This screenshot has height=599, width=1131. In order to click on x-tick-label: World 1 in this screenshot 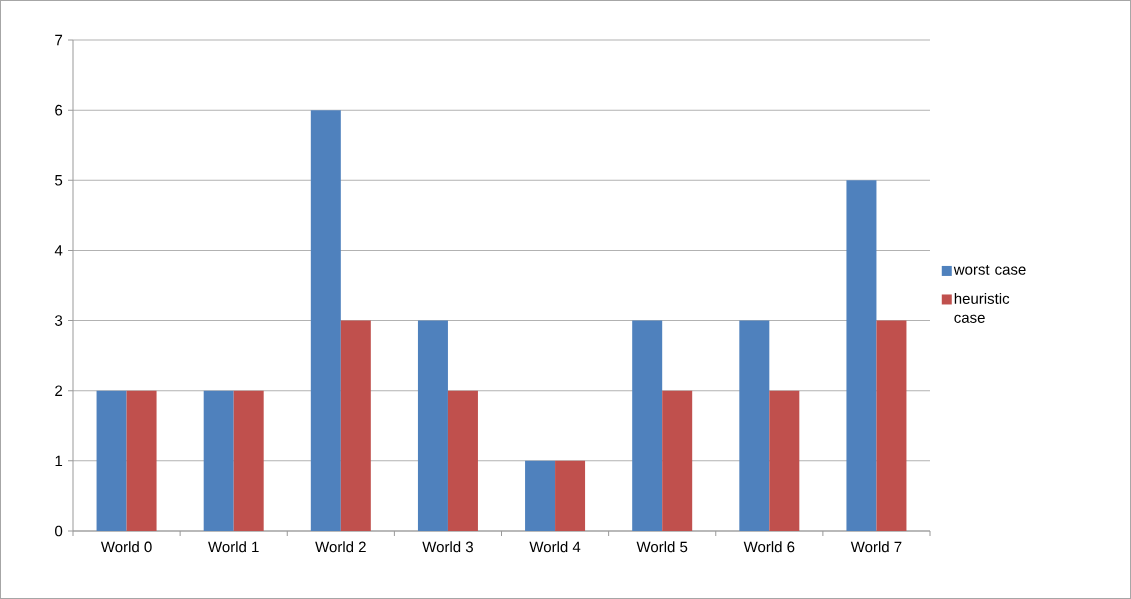, I will do `click(233, 547)`.